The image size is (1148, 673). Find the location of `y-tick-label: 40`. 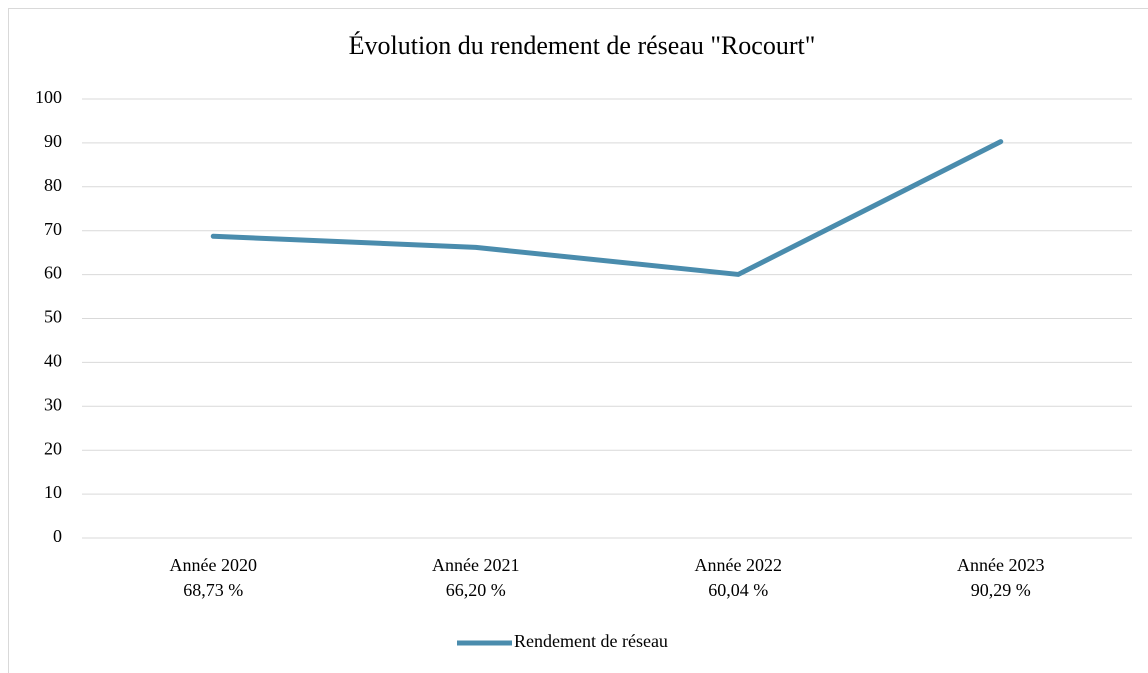

y-tick-label: 40 is located at coordinates (53, 361).